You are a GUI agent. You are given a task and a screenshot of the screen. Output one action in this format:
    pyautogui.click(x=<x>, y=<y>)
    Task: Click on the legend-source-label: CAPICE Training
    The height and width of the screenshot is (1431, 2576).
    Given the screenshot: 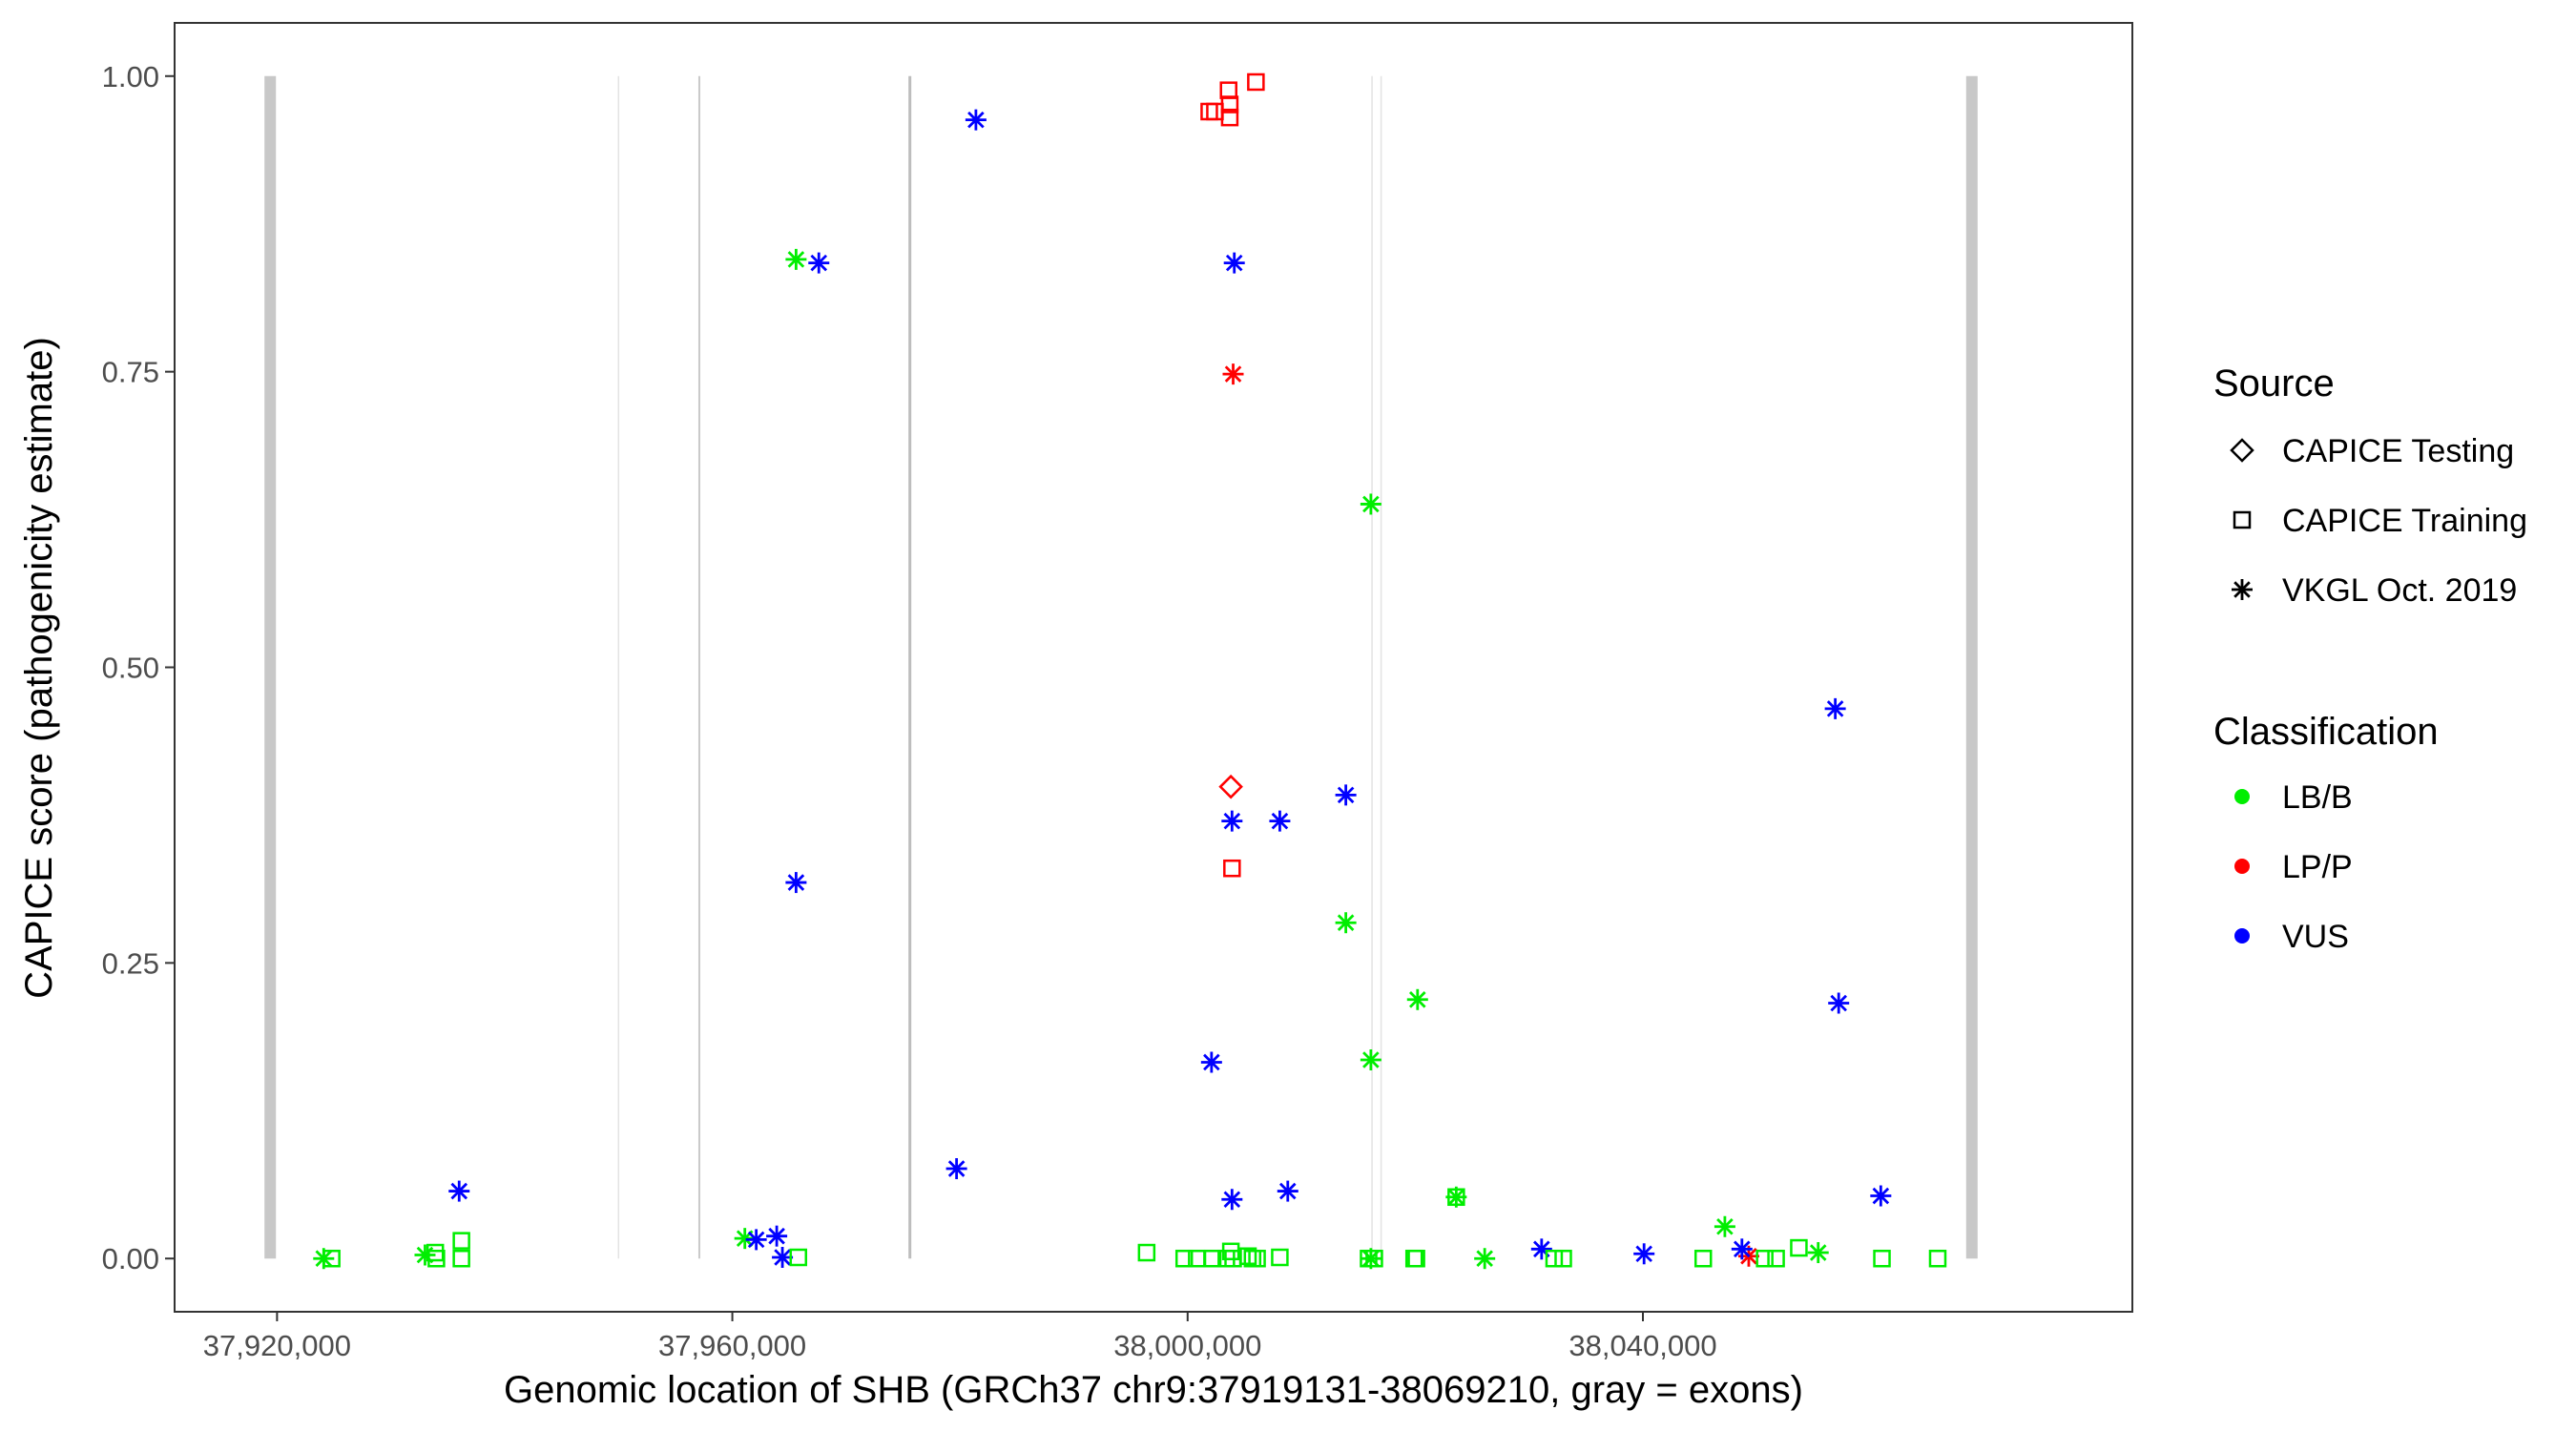 What is the action you would take?
    pyautogui.click(x=2404, y=521)
    